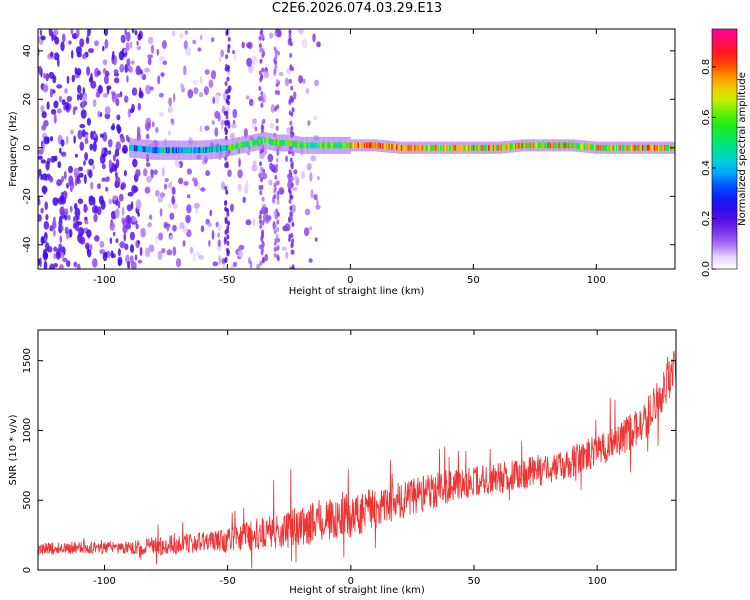  What do you see at coordinates (357, 8) in the screenshot?
I see `page-title: C2E6.2026.074.03.29.E13` at bounding box center [357, 8].